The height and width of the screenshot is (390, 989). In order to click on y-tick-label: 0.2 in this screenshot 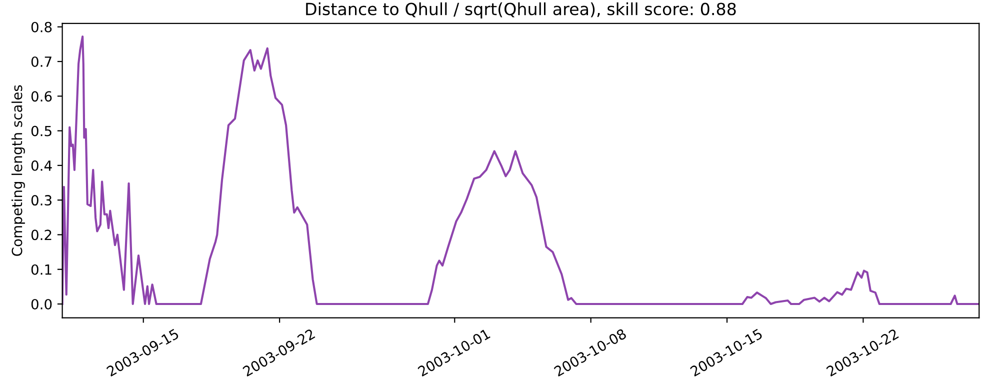, I will do `click(41, 235)`.